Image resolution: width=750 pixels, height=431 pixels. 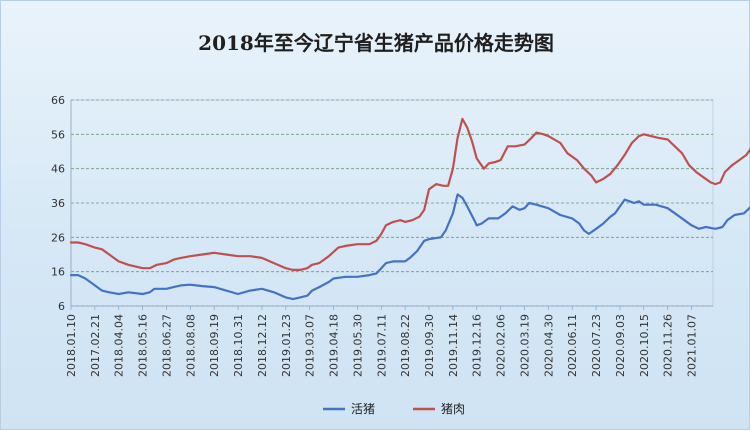 I want to click on x-tick-label: 2018.10.31, so click(x=238, y=345).